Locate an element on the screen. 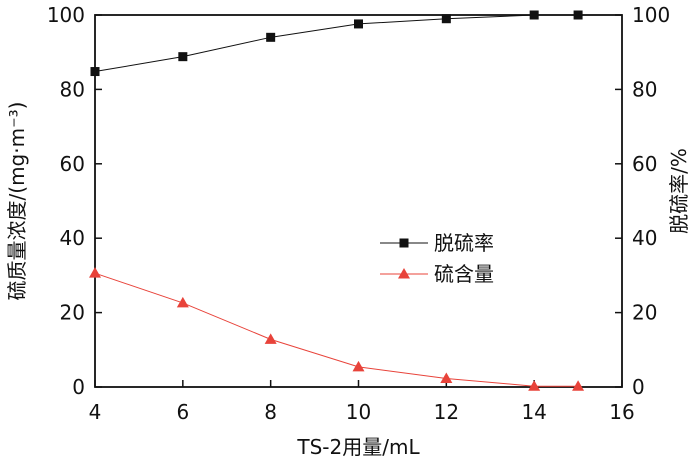 Image resolution: width=700 pixels, height=464 pixels. x-tick-label: 16 is located at coordinates (621, 412).